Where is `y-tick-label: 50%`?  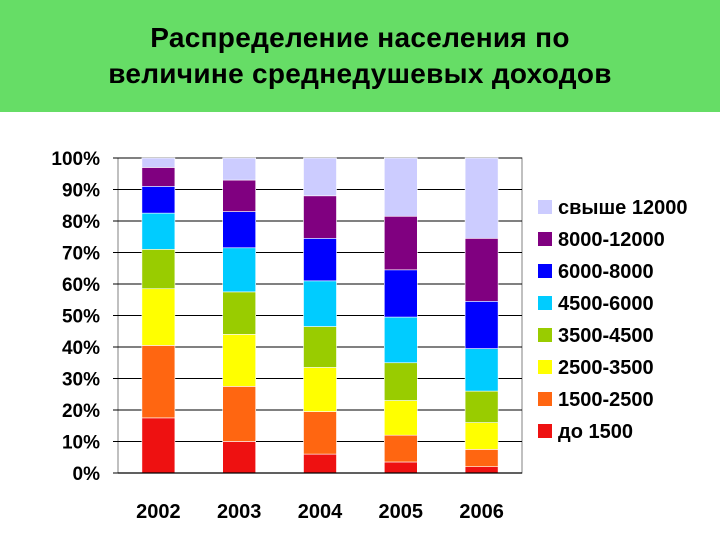
y-tick-label: 50% is located at coordinates (81, 317).